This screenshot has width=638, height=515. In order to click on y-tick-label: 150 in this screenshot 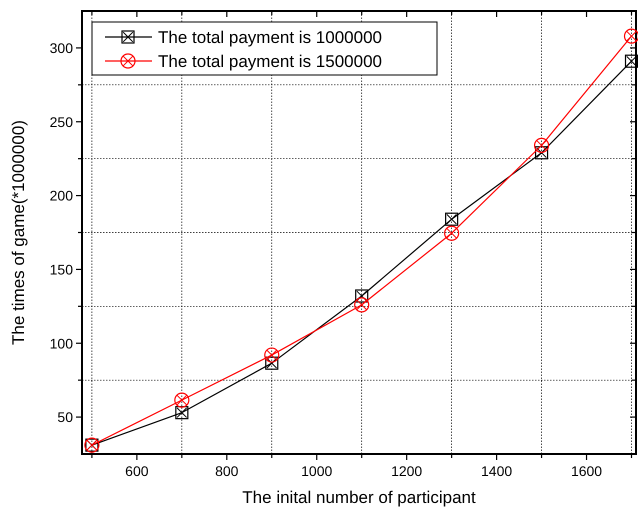, I will do `click(62, 269)`.